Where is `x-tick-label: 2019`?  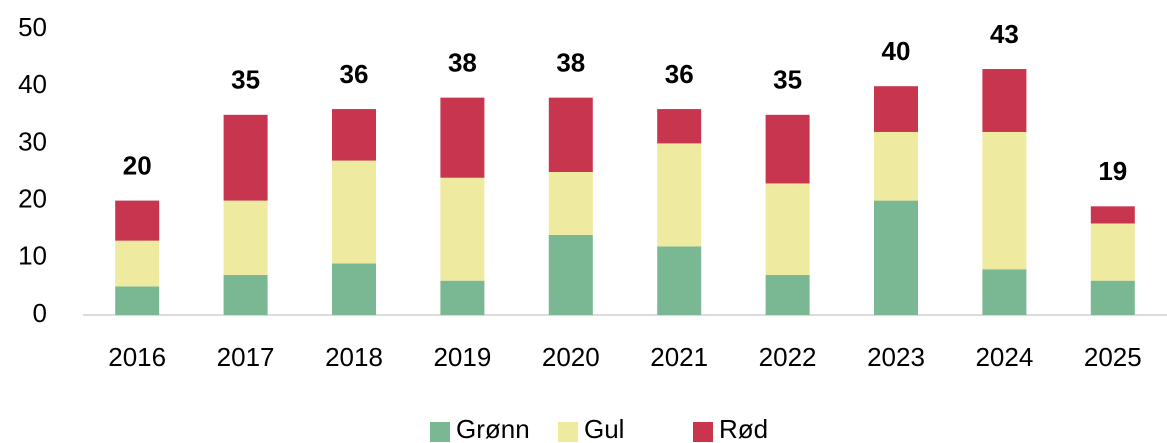 x-tick-label: 2019 is located at coordinates (462, 357).